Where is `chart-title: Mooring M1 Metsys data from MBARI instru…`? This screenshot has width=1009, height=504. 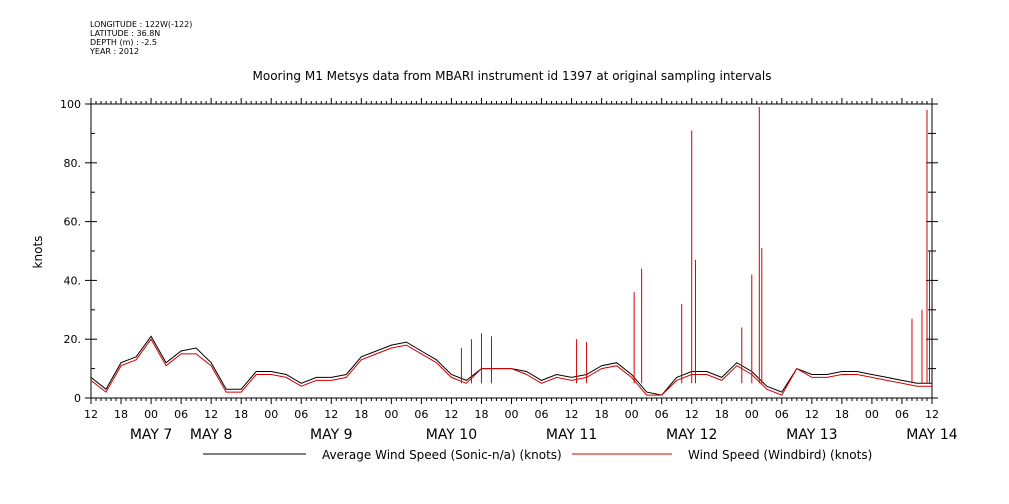 chart-title: Mooring M1 Metsys data from MBARI instru… is located at coordinates (512, 76).